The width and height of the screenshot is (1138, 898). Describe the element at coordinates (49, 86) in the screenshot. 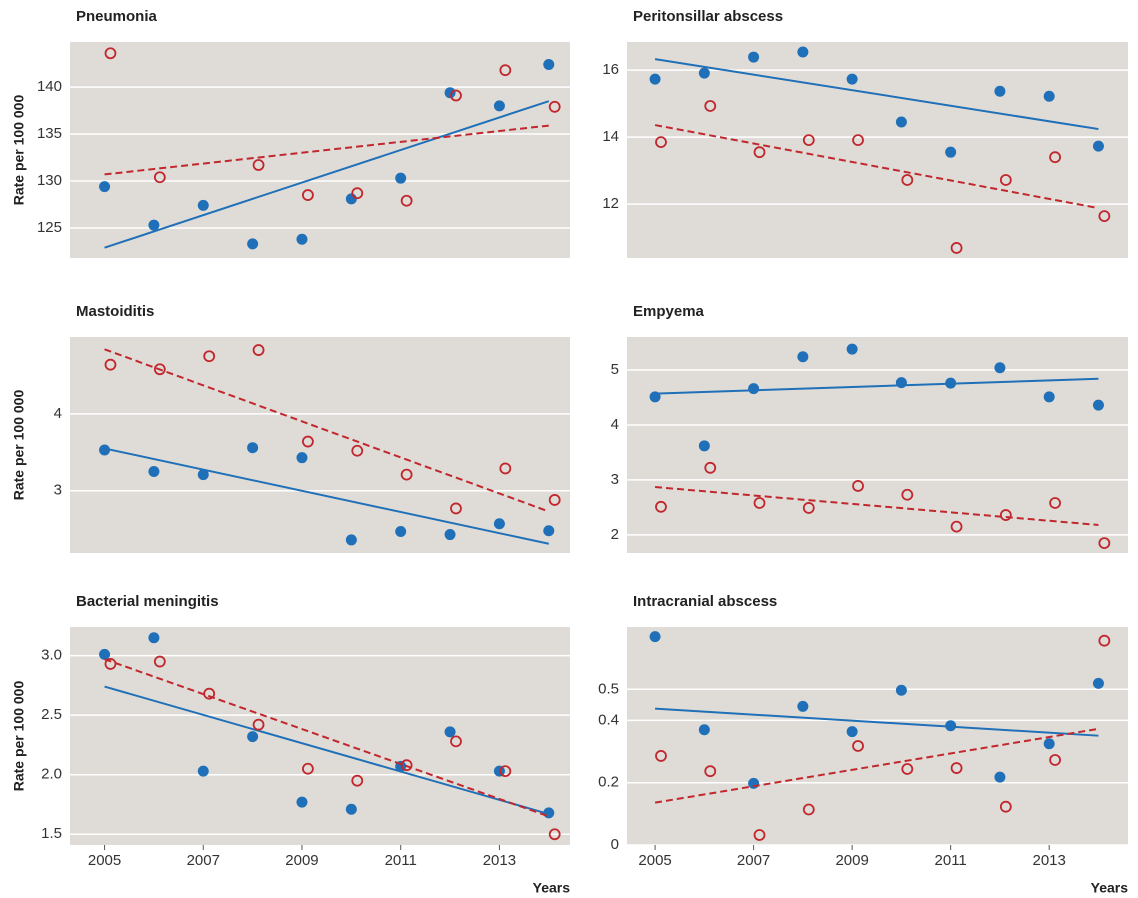

I see `y-tick-label: 140` at that location.